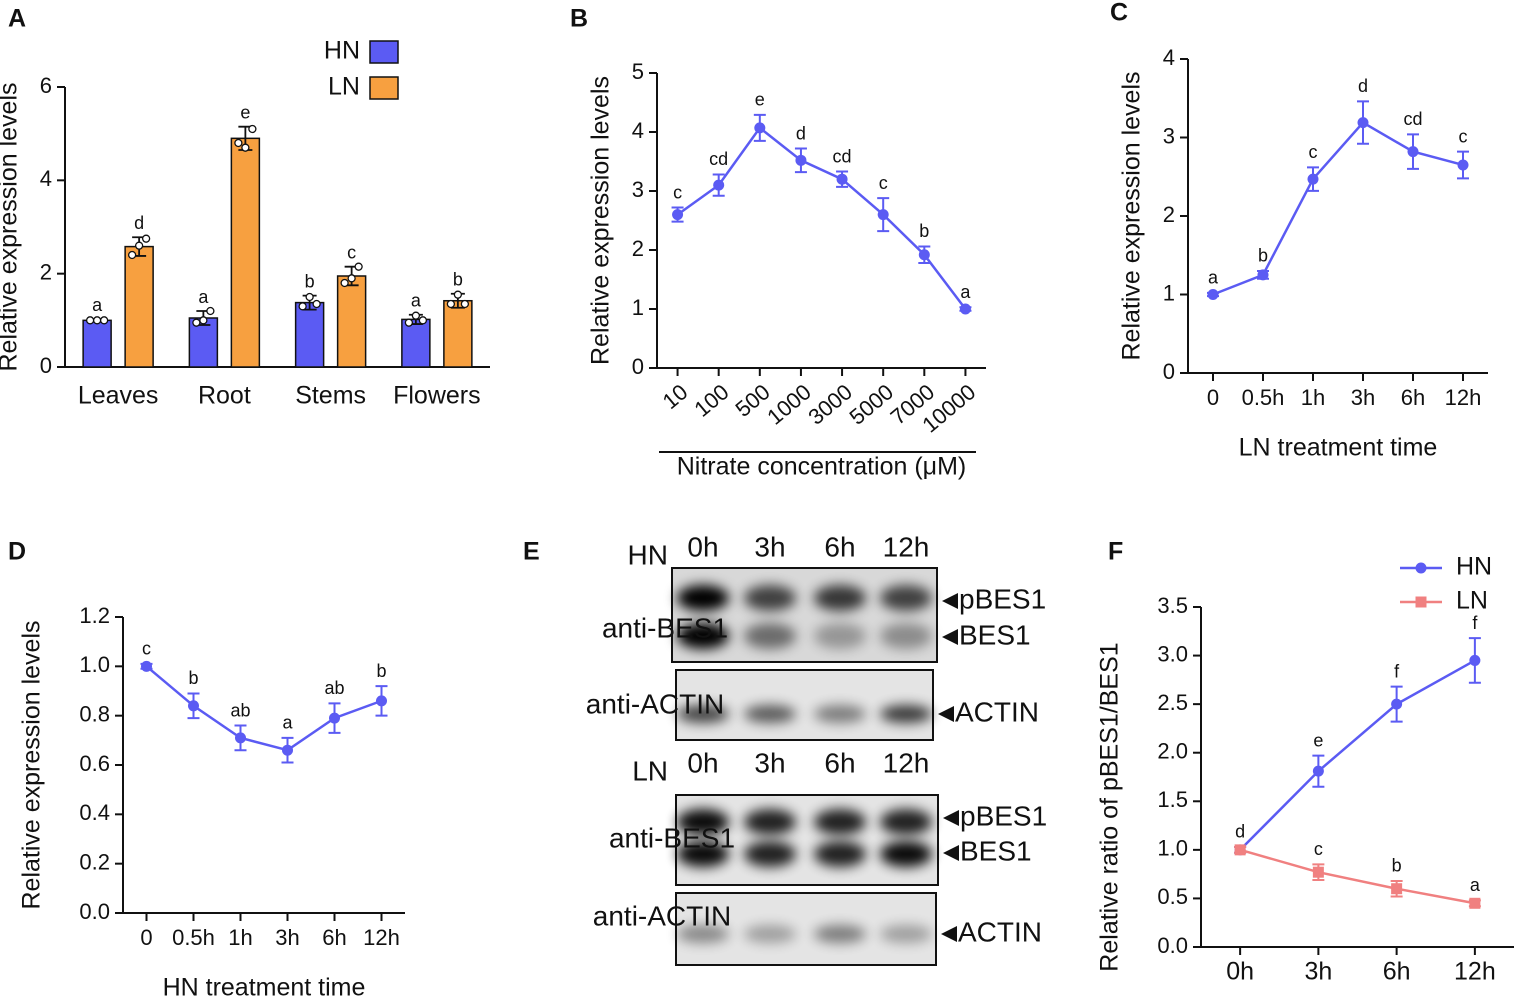 This screenshot has height=999, width=1535. I want to click on y-tick-label: 6, so click(46, 85).